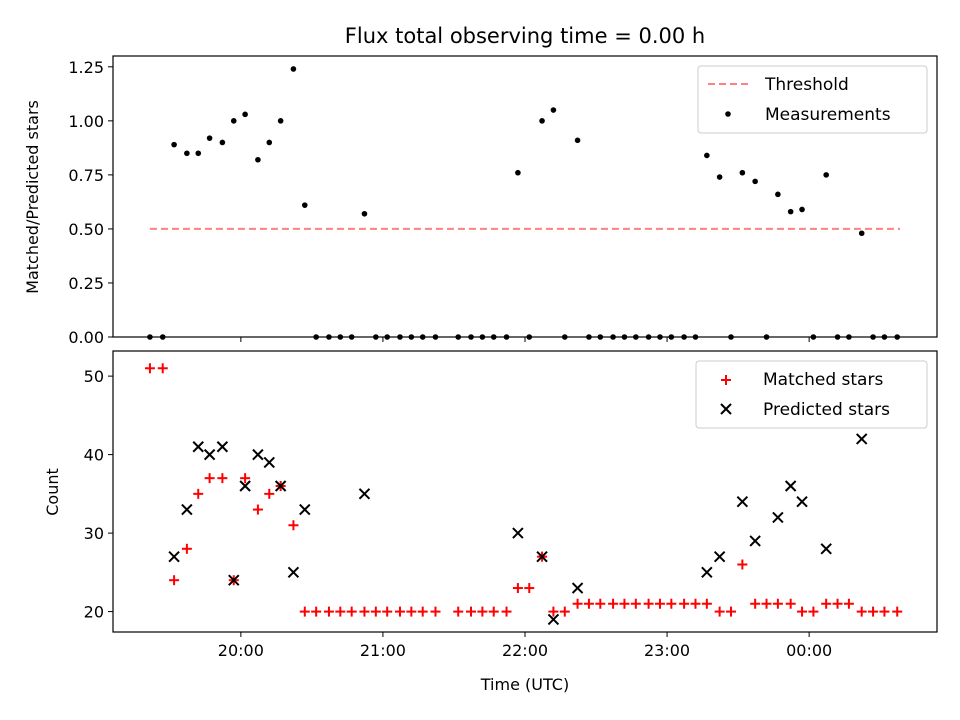 The image size is (960, 720). What do you see at coordinates (32, 197) in the screenshot?
I see `top-y-axis-label: Matched/Predicted stars` at bounding box center [32, 197].